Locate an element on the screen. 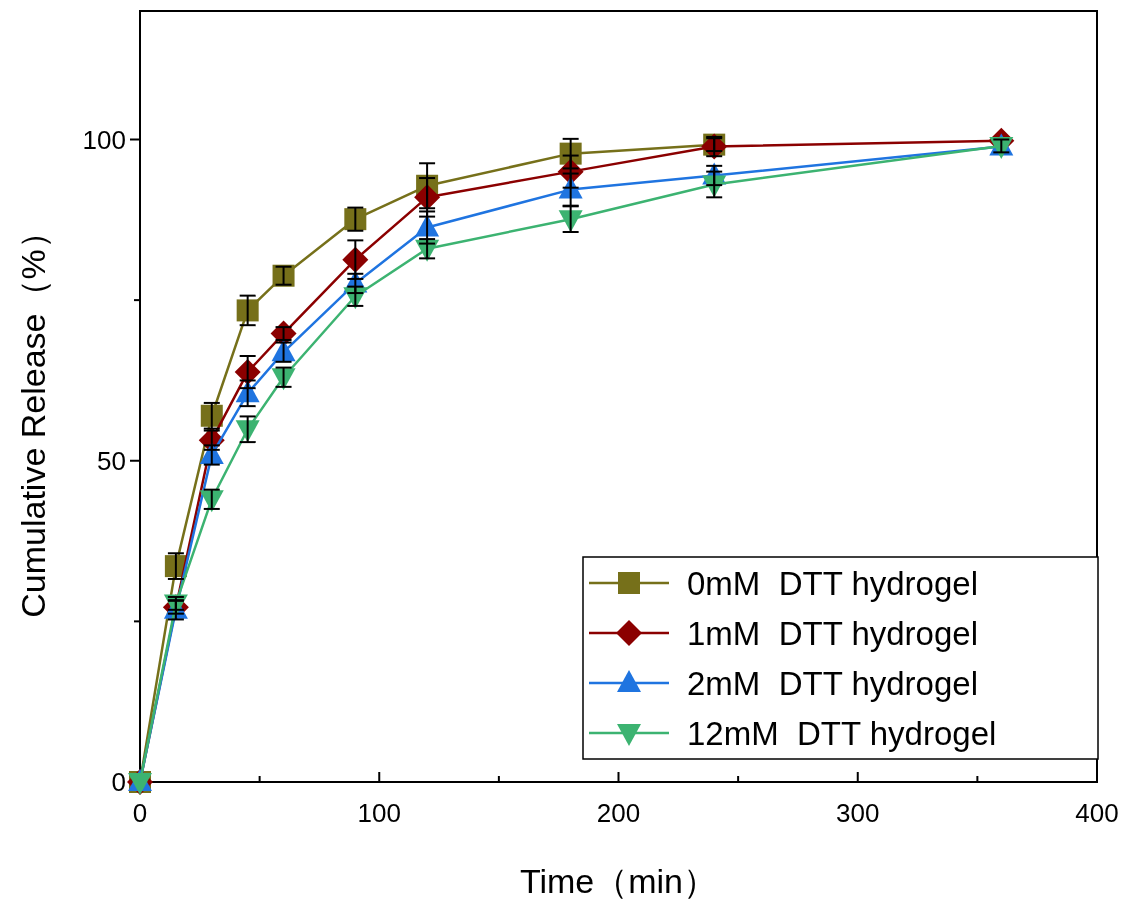 The height and width of the screenshot is (900, 1129). legend-label: 2mM DTT hydrogel is located at coordinates (832, 683).